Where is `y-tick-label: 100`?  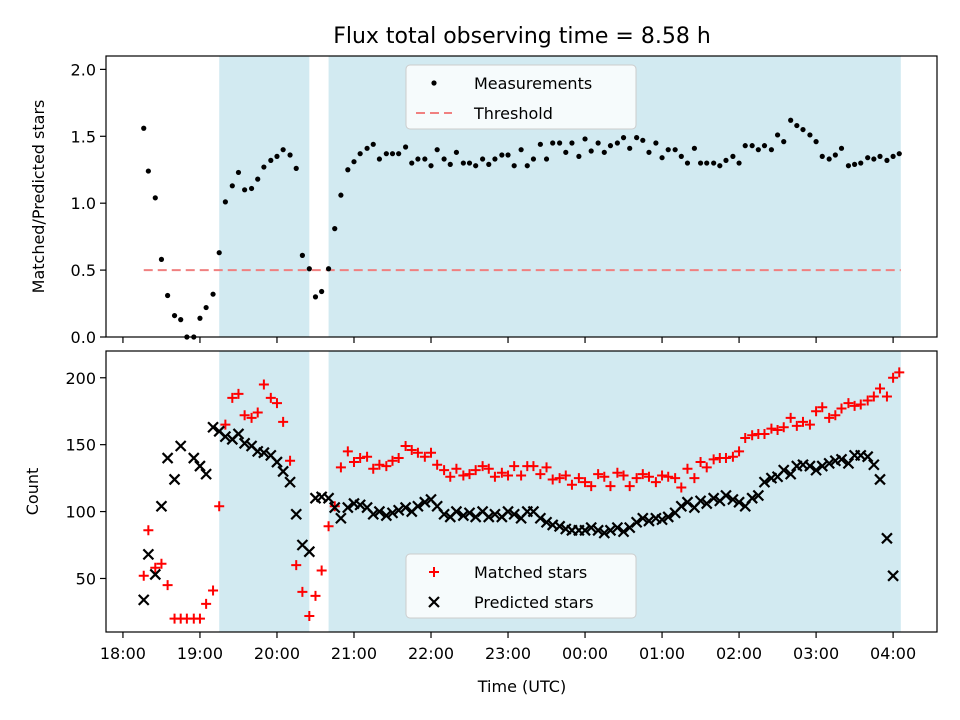
y-tick-label: 100 is located at coordinates (80, 512).